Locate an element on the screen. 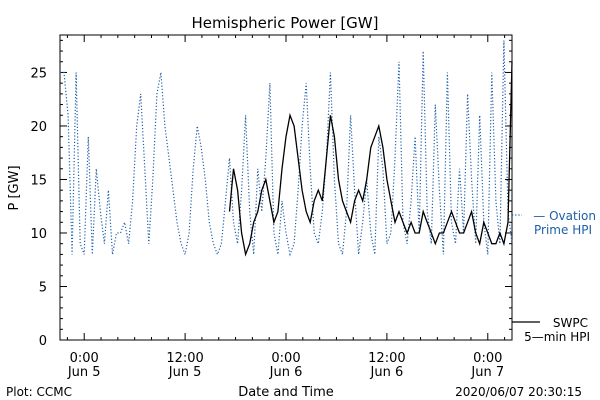  y-tick-label: 20 is located at coordinates (38, 127).